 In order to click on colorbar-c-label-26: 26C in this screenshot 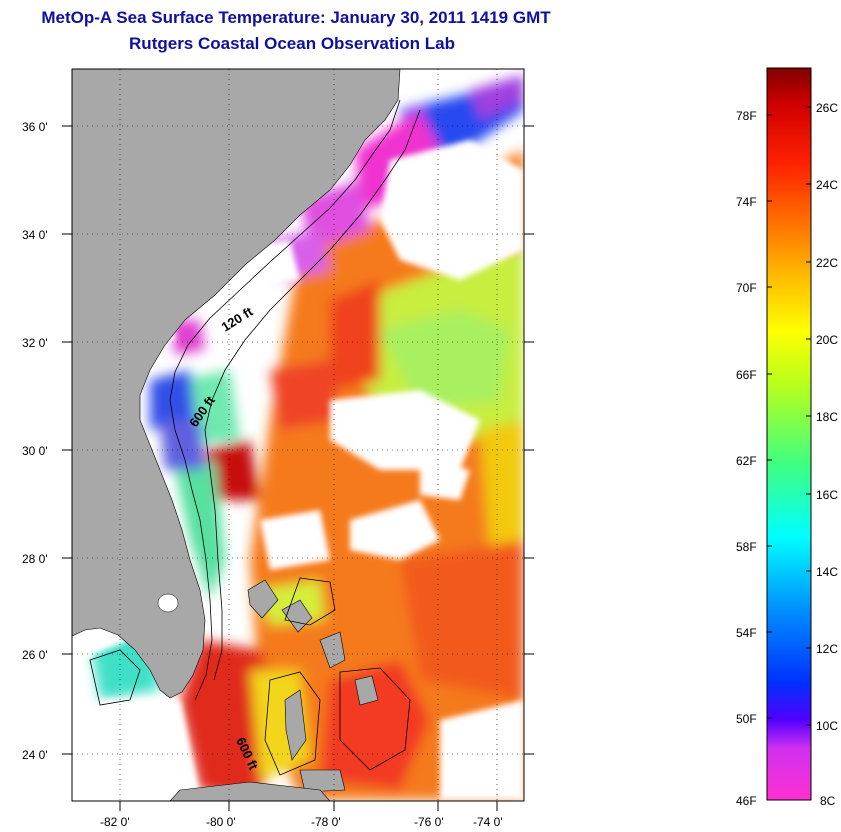, I will do `click(827, 108)`.